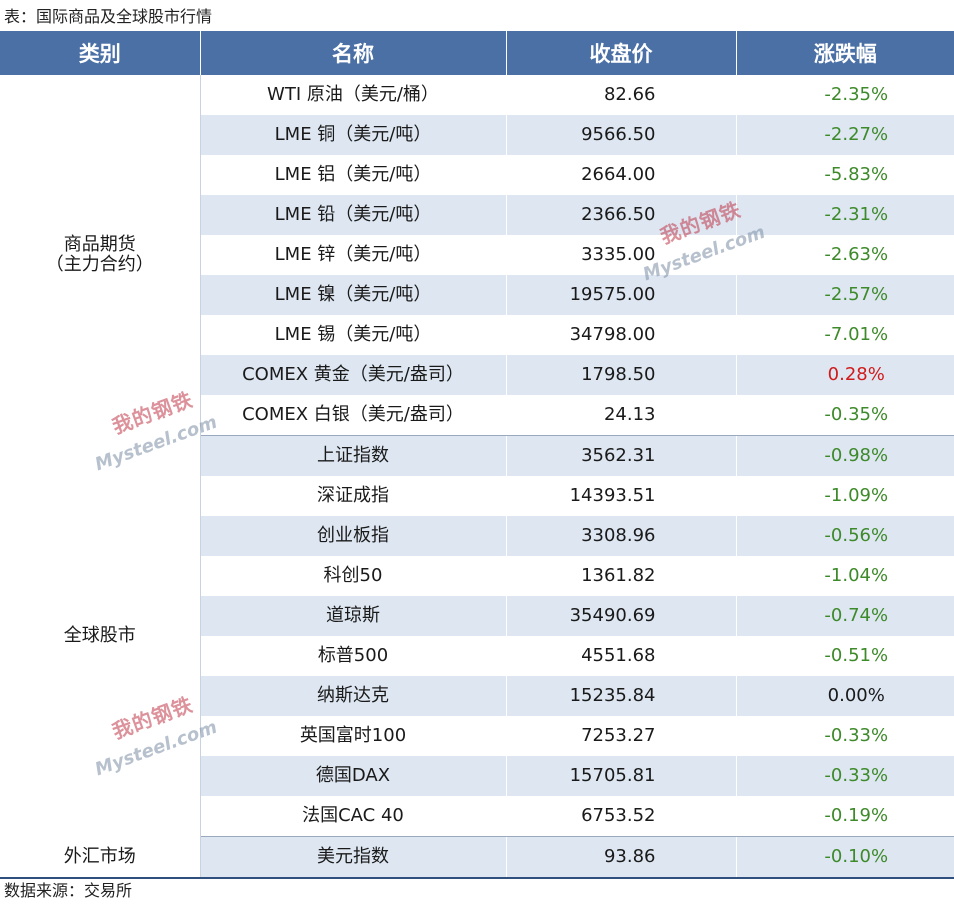 The image size is (954, 906). What do you see at coordinates (845, 375) in the screenshot?
I see `change-percent: 0.28%` at bounding box center [845, 375].